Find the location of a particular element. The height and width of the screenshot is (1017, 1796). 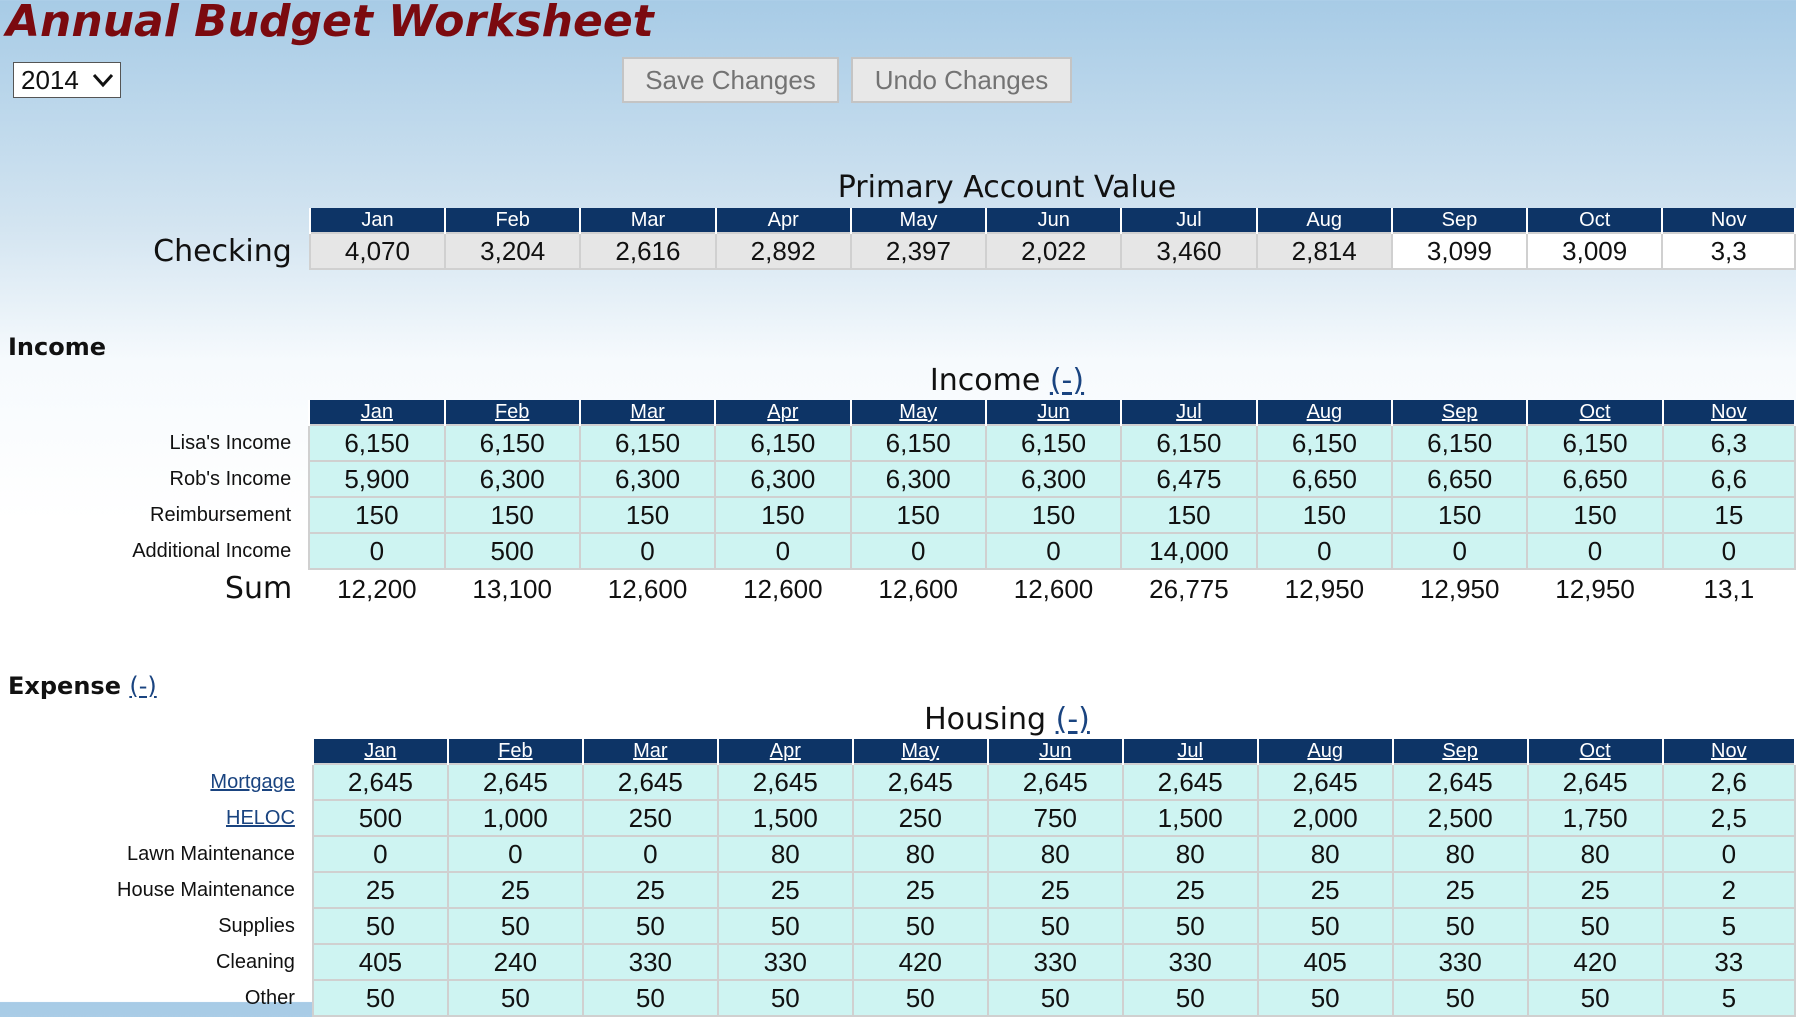

budget-cell: 6,6 is located at coordinates (1728, 479).